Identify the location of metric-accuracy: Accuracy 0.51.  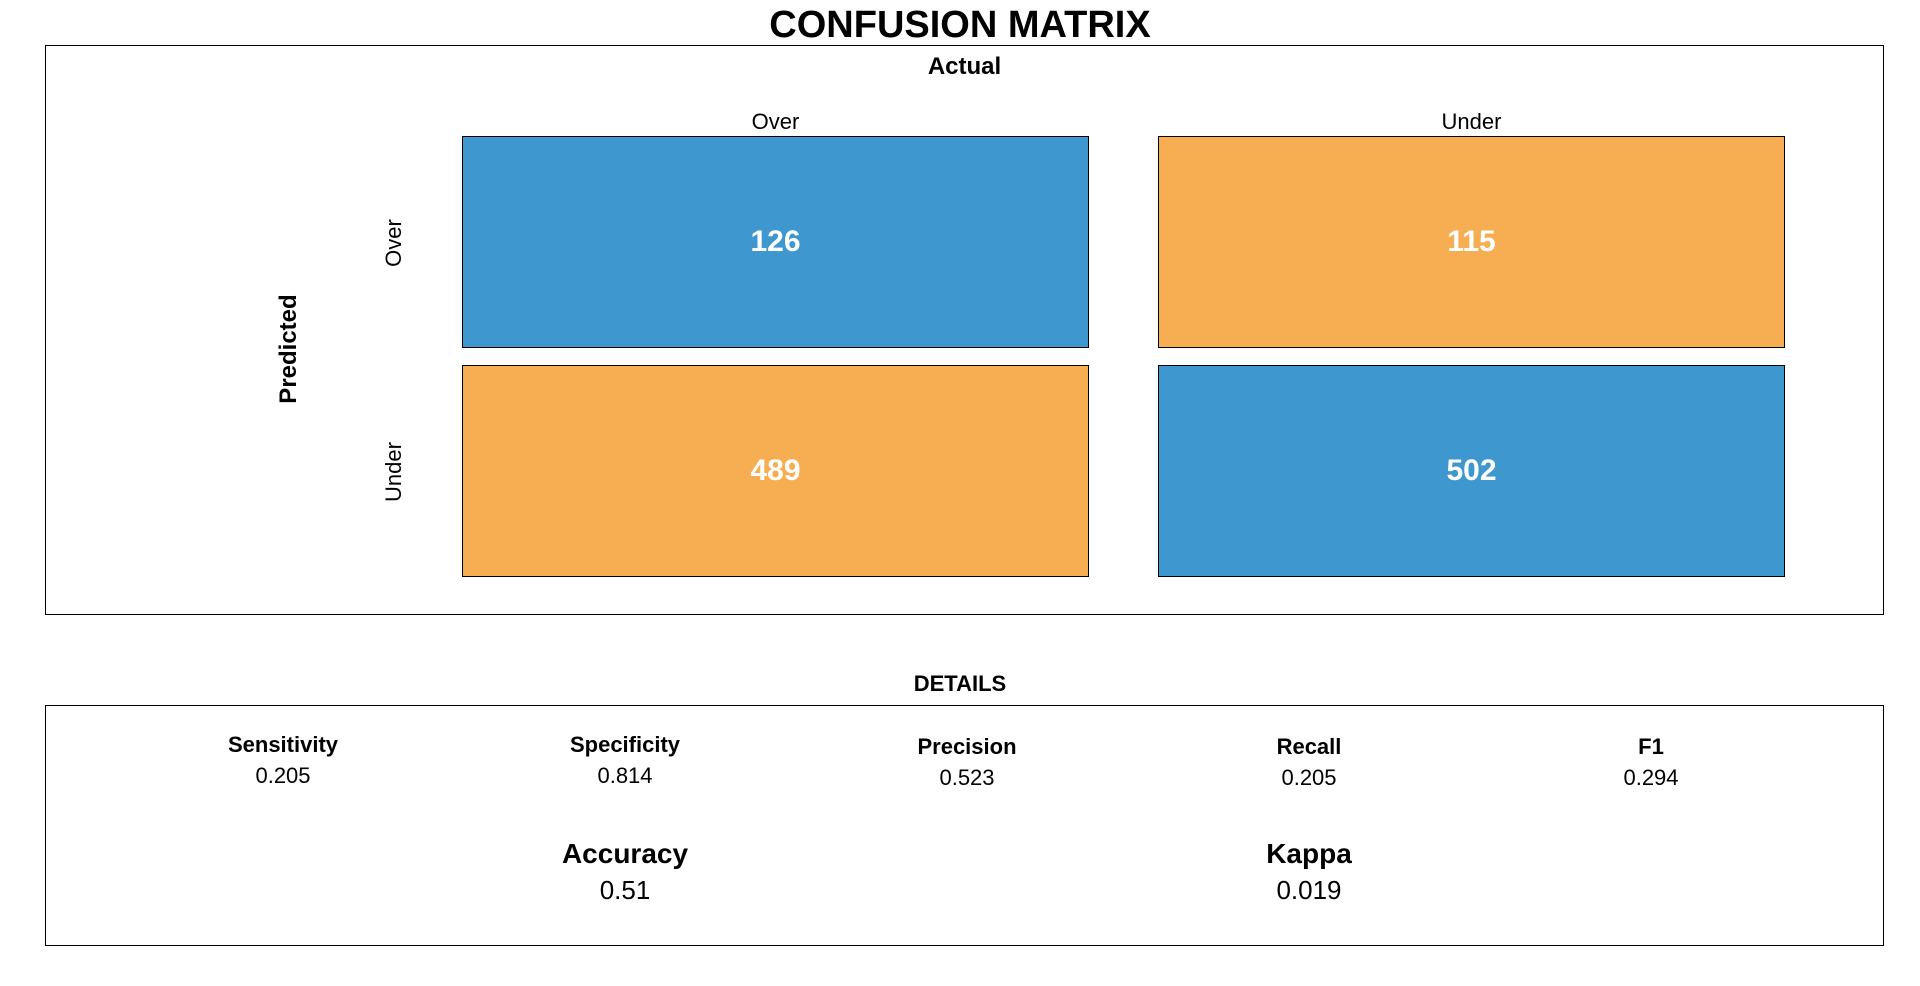
(625, 872).